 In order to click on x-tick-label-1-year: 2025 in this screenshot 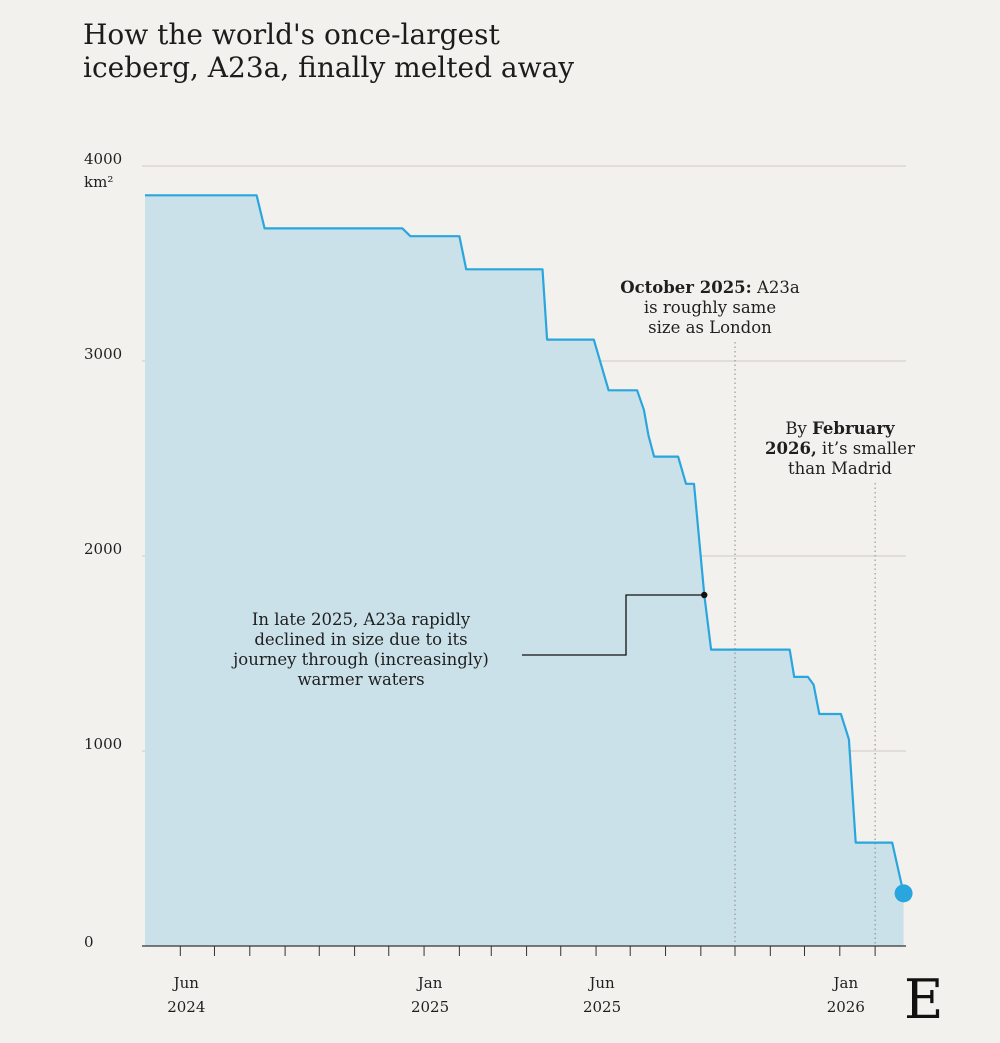, I will do `click(430, 1007)`.